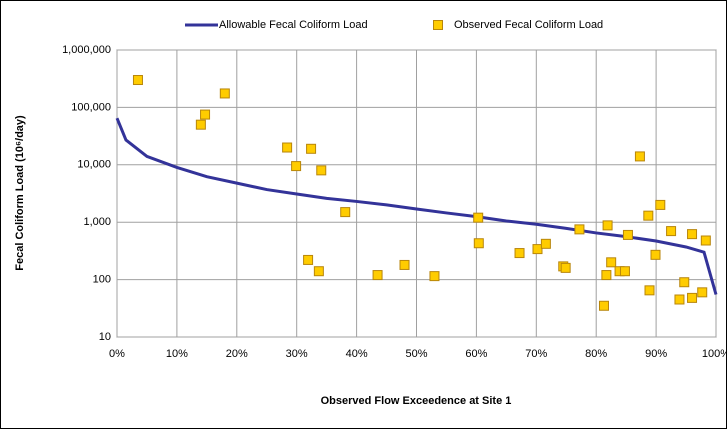  Describe the element at coordinates (596, 354) in the screenshot. I see `x-tick-label: 80%` at that location.